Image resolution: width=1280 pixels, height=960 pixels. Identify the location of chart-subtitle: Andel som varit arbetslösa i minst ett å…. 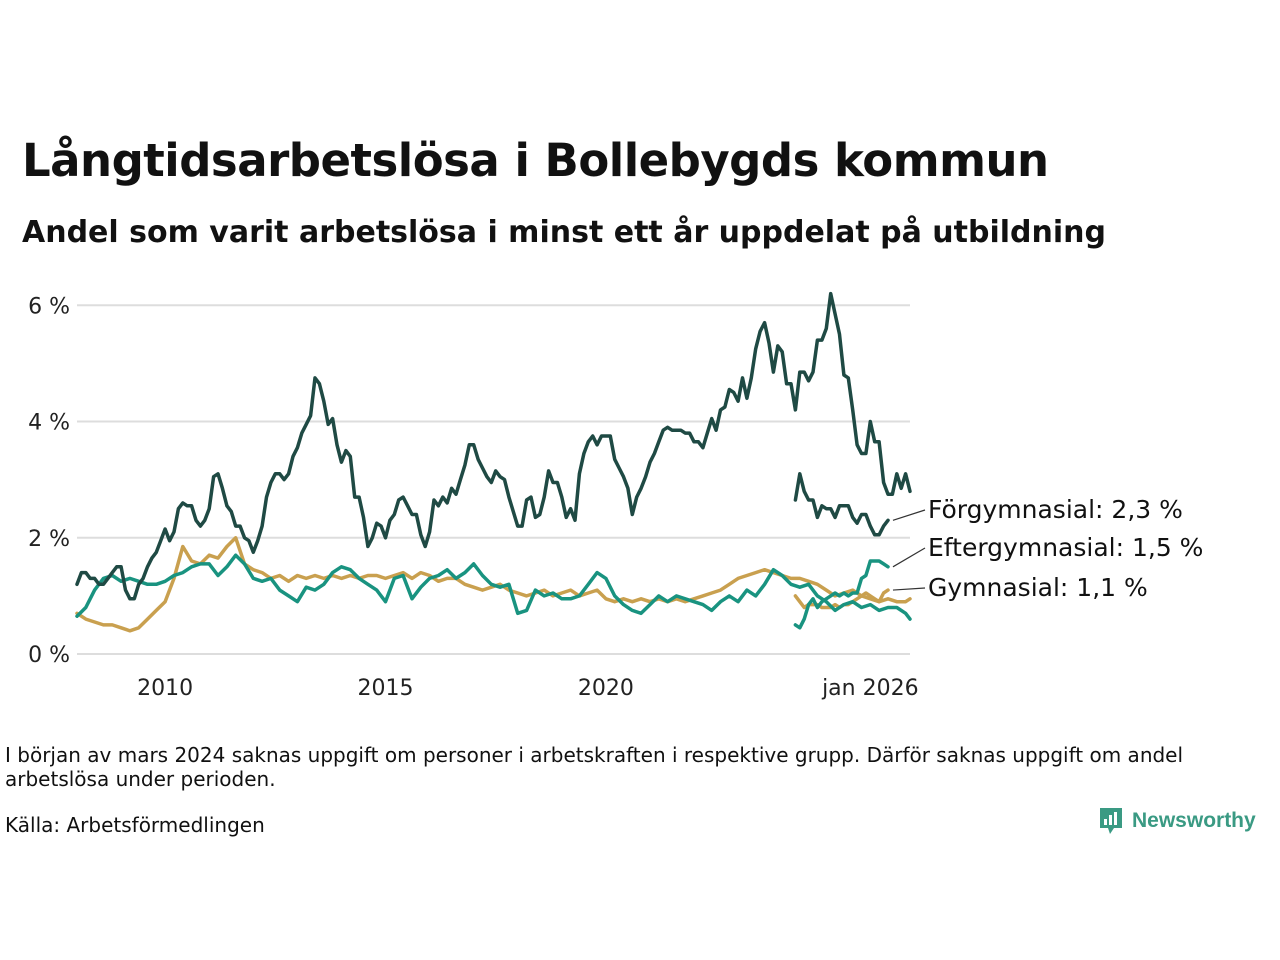
(564, 232).